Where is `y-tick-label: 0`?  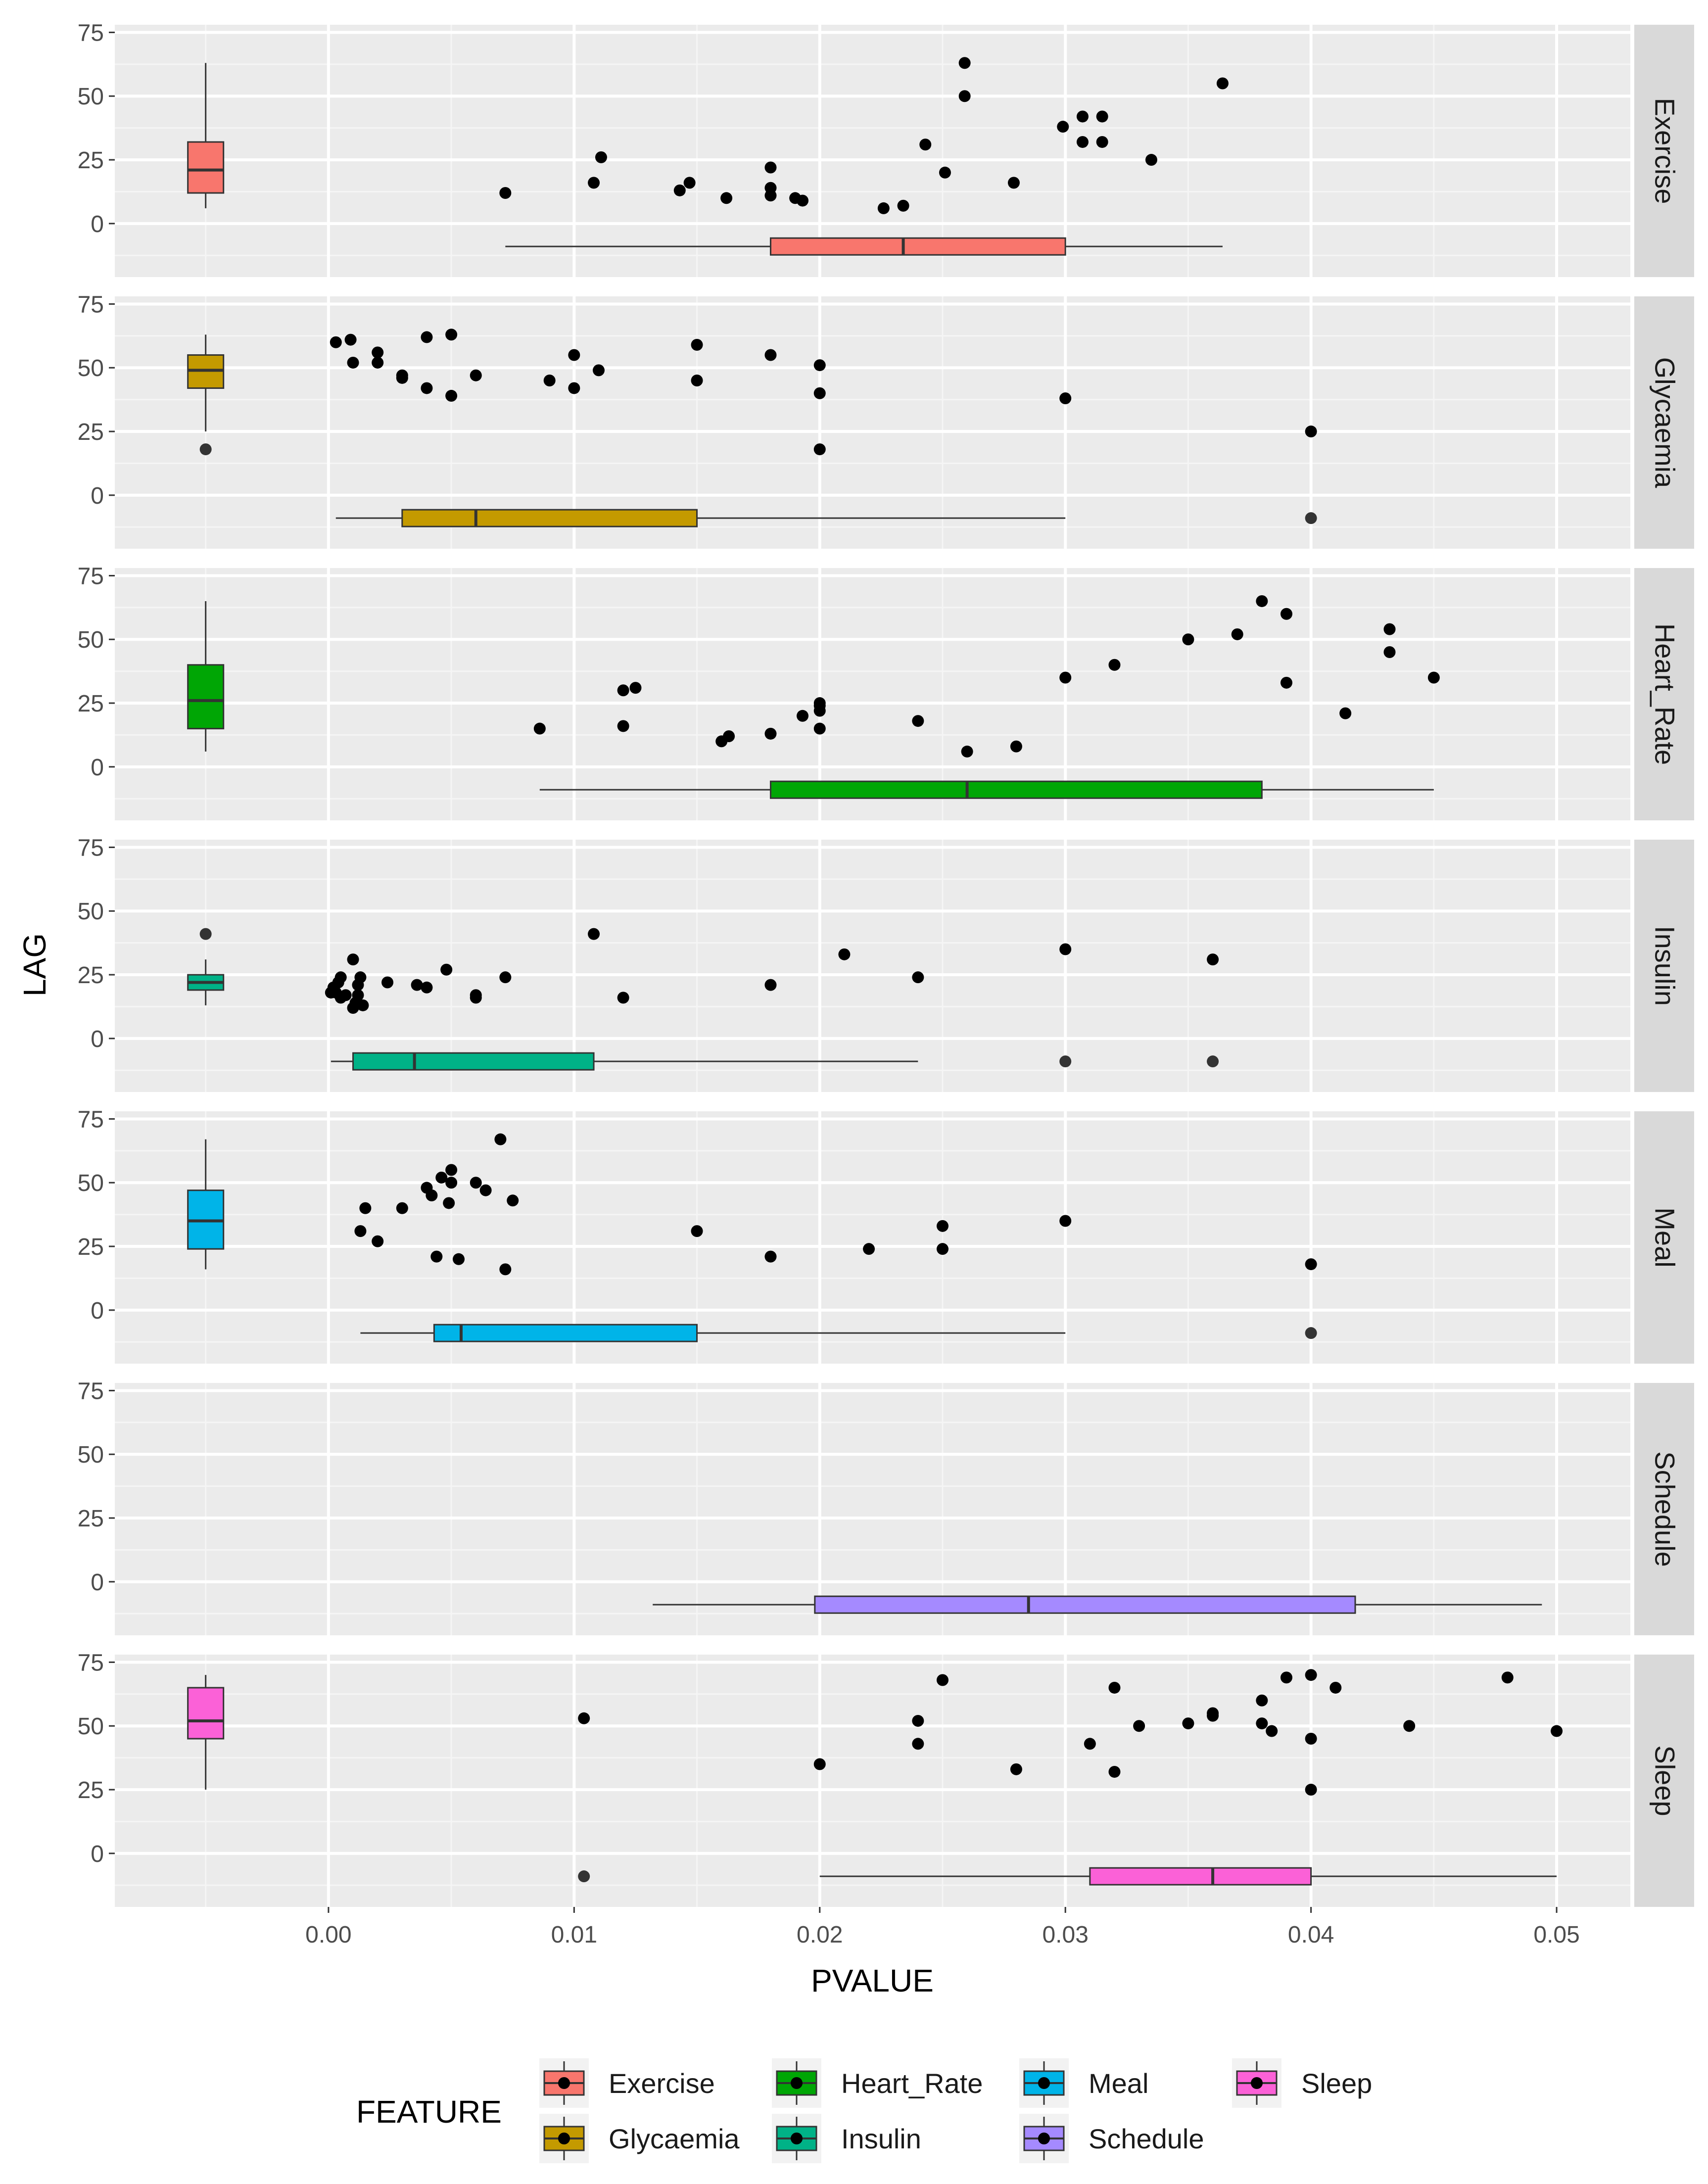
y-tick-label: 0 is located at coordinates (97, 1582).